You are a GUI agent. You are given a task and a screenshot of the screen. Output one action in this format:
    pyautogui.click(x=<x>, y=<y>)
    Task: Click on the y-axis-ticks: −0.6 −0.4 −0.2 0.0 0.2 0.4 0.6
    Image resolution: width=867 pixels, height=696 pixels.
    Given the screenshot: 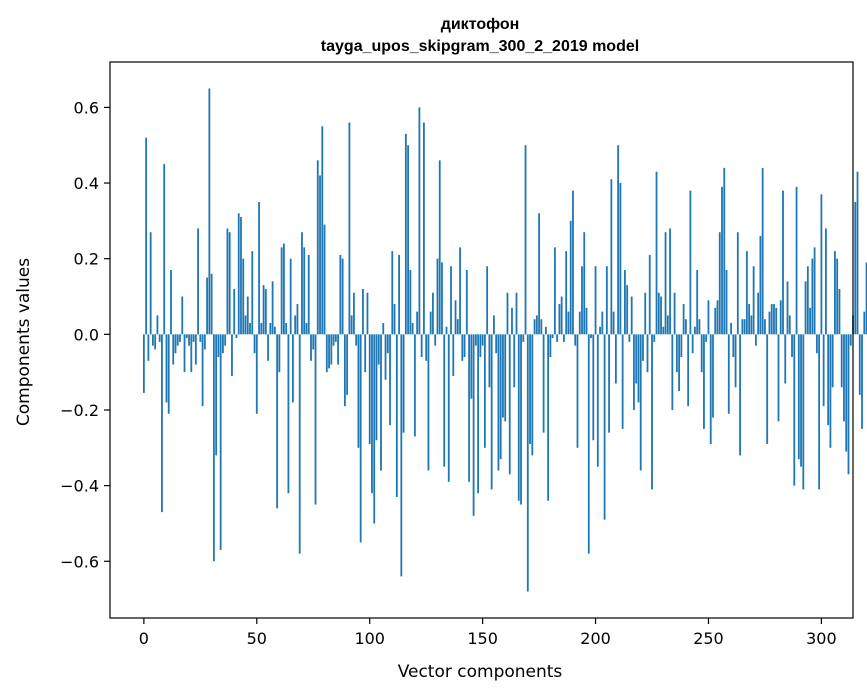 What is the action you would take?
    pyautogui.click(x=85, y=334)
    